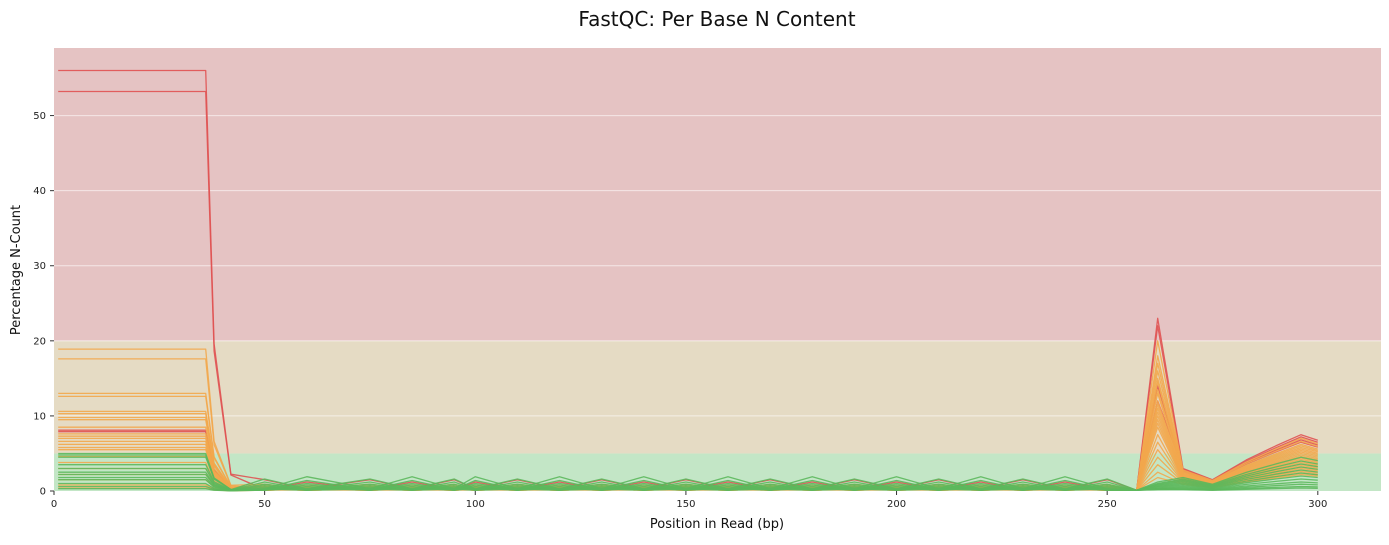 The height and width of the screenshot is (545, 1389). What do you see at coordinates (1107, 504) in the screenshot?
I see `x-tick-label-250: 250` at bounding box center [1107, 504].